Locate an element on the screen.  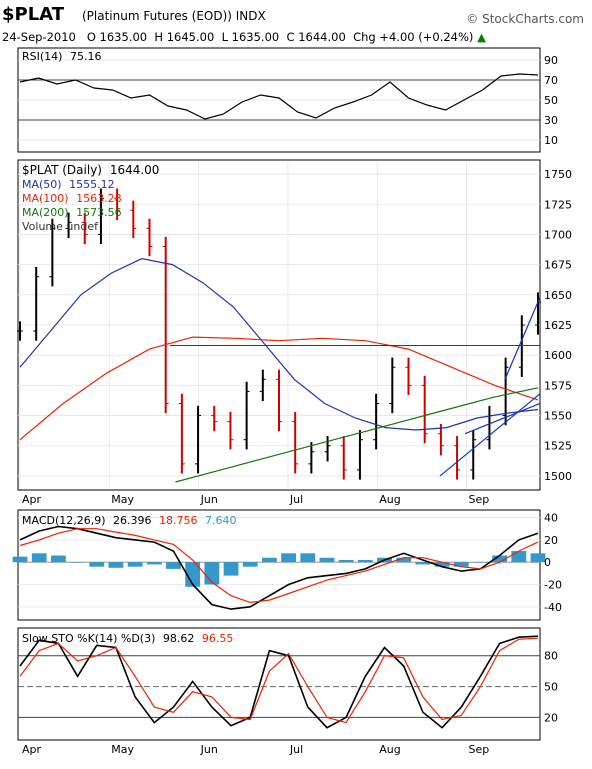
rsi-label: RSI(14) 75.16 is located at coordinates (61, 56).